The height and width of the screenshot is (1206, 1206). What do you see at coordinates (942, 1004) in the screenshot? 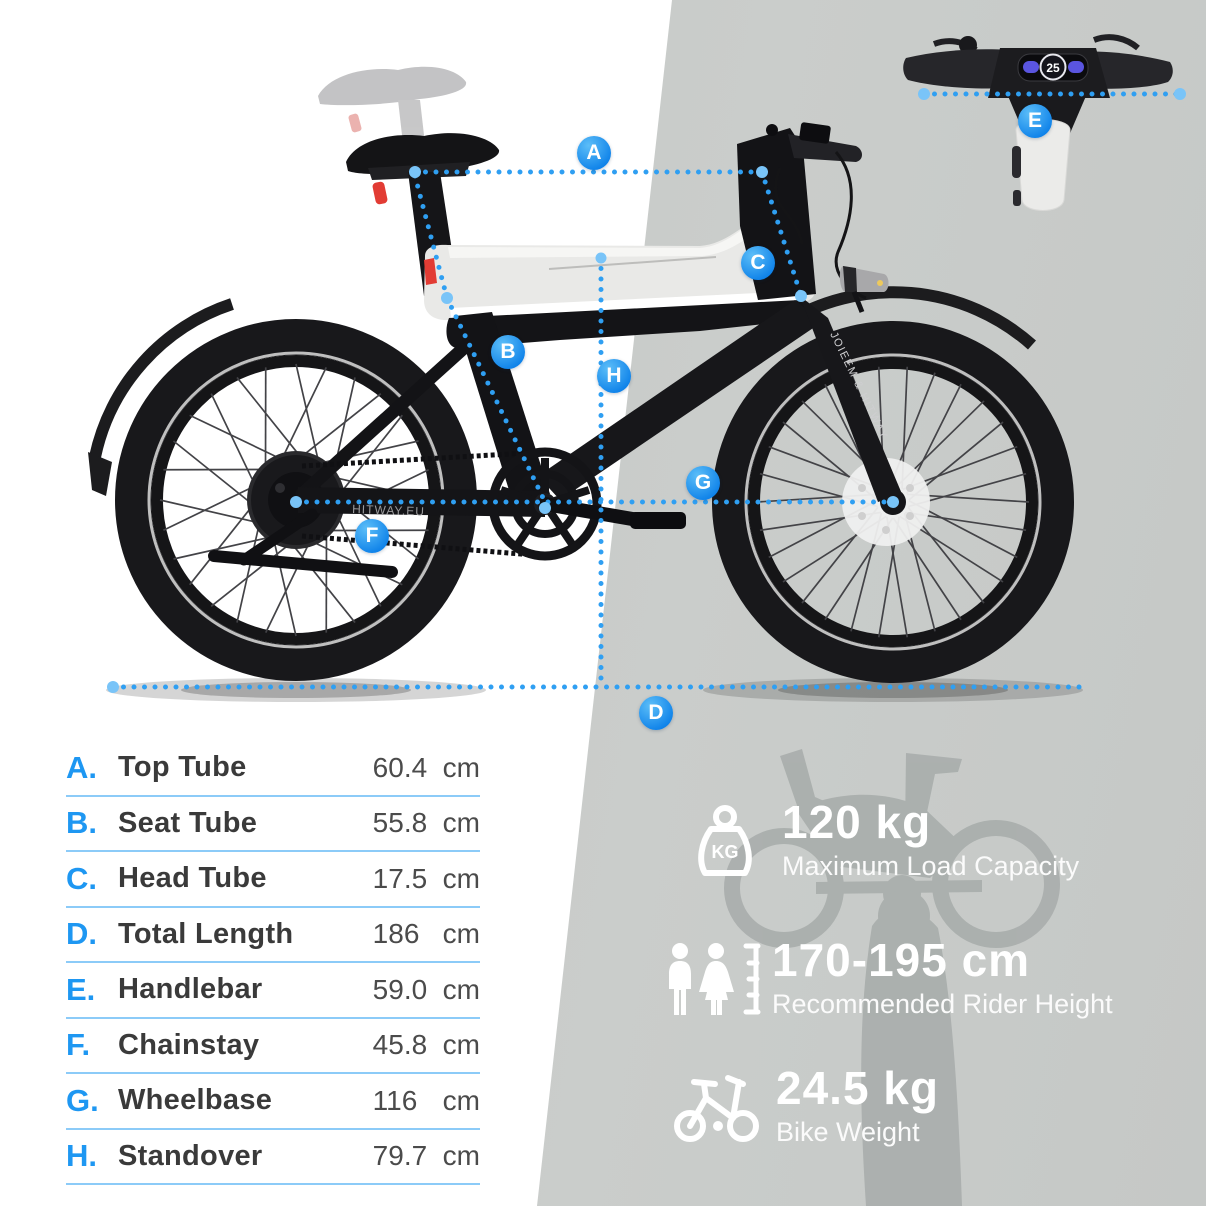
I see `rider-height-label: Recommended Rider Height` at bounding box center [942, 1004].